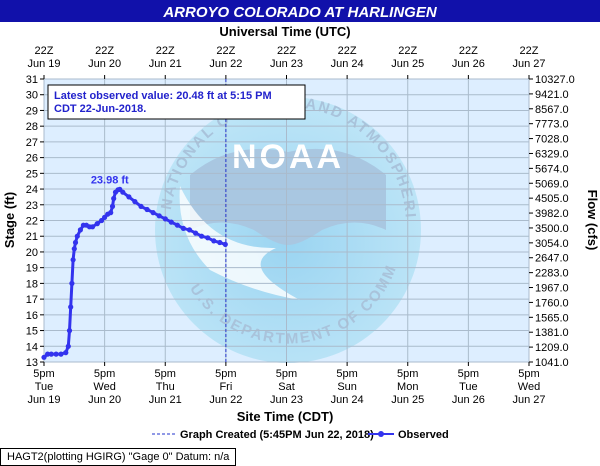 The width and height of the screenshot is (600, 466). I want to click on y2-tick-label: 9421.0, so click(552, 95).